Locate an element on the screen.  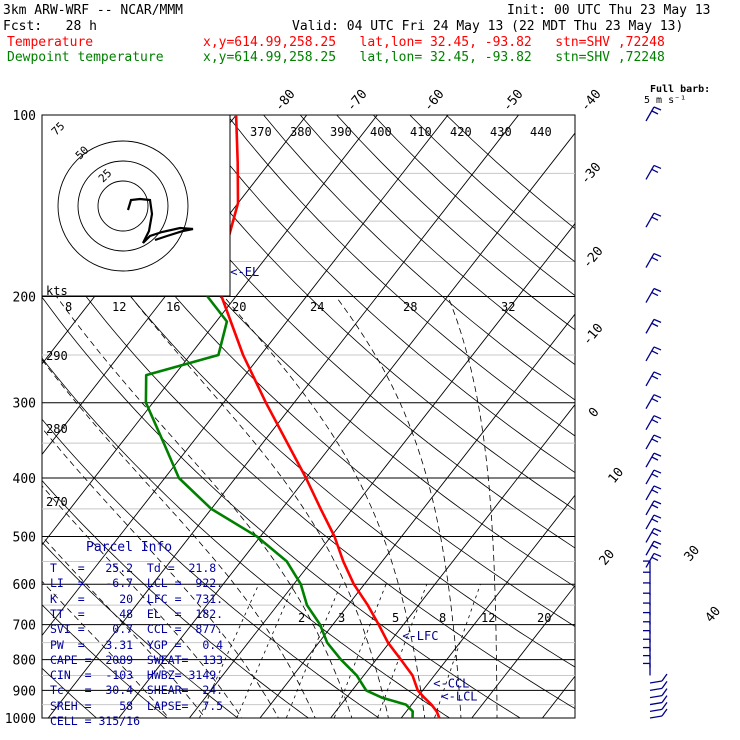
parcel-info-row: LI = -6.7 LCL = 922. is located at coordinates (137, 583).